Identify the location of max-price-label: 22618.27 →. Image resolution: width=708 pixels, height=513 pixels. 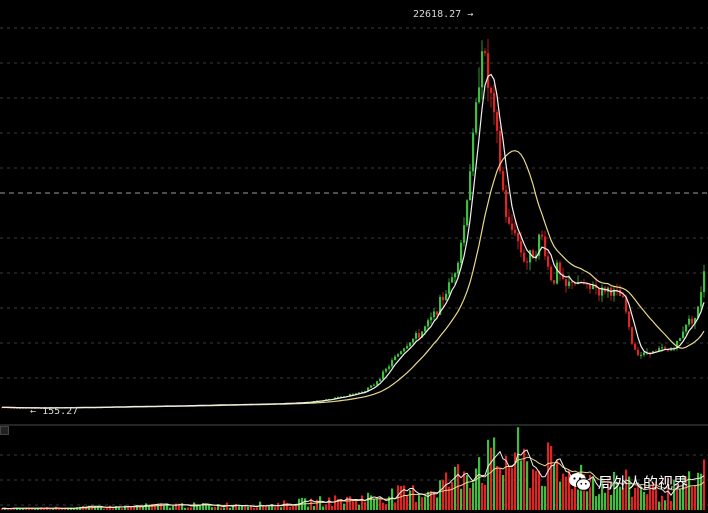
(443, 14).